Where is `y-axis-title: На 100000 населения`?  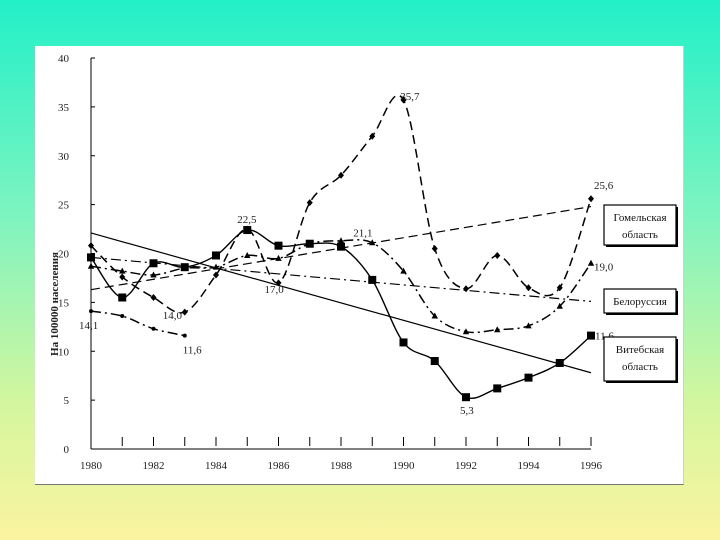
y-axis-title: На 100000 населения is located at coordinates (55, 304).